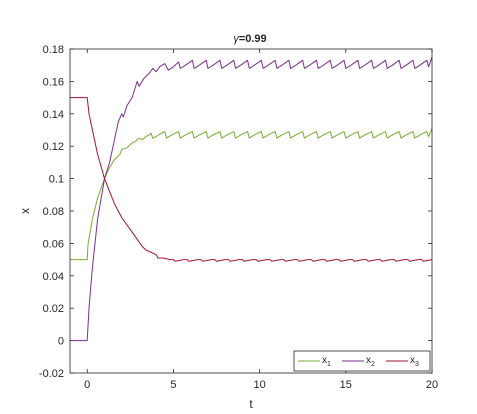 The height and width of the screenshot is (414, 477). What do you see at coordinates (51, 374) in the screenshot?
I see `y-tick-label: -0.02` at bounding box center [51, 374].